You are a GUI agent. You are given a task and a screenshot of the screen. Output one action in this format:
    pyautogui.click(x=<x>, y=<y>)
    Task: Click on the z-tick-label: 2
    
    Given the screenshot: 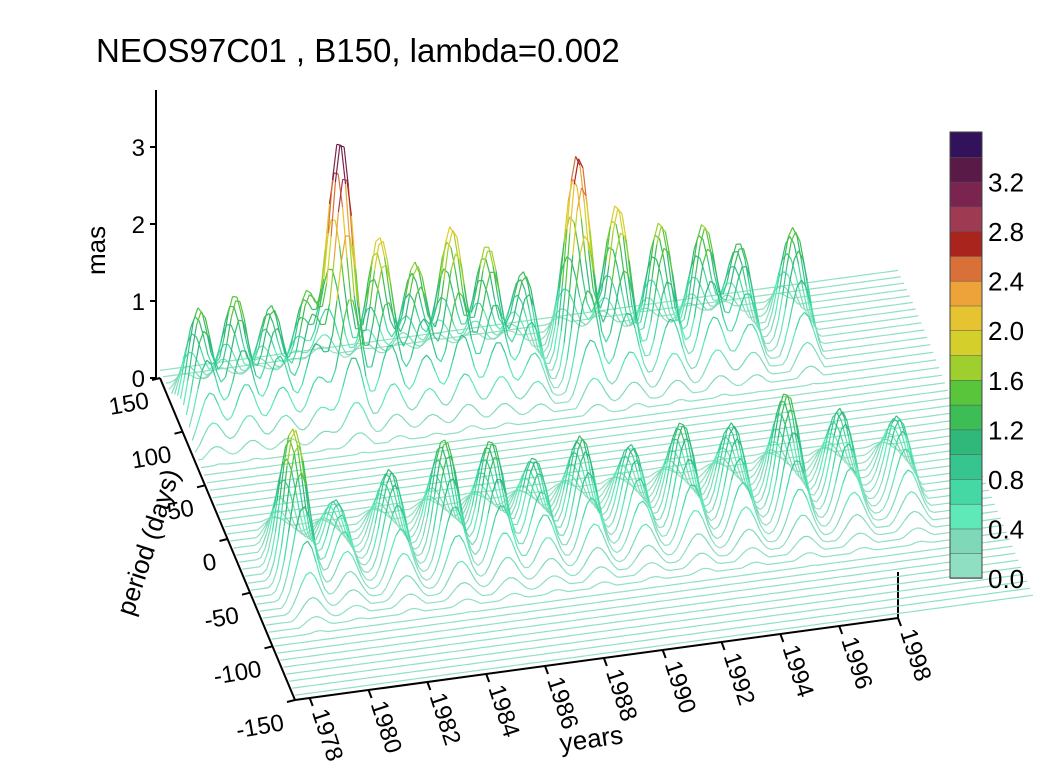 What is the action you would take?
    pyautogui.click(x=138, y=225)
    